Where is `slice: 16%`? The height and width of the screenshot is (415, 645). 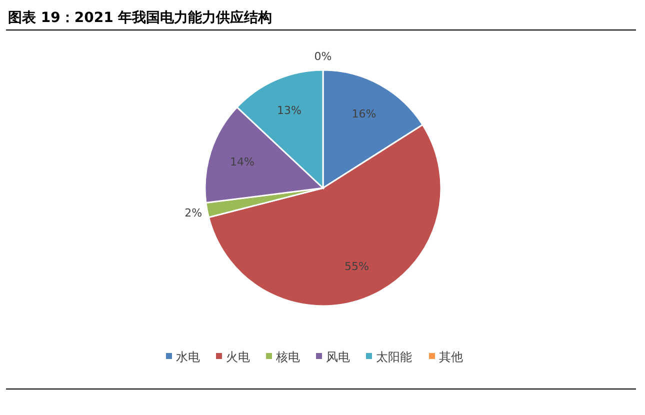
slice: 16% is located at coordinates (373, 129).